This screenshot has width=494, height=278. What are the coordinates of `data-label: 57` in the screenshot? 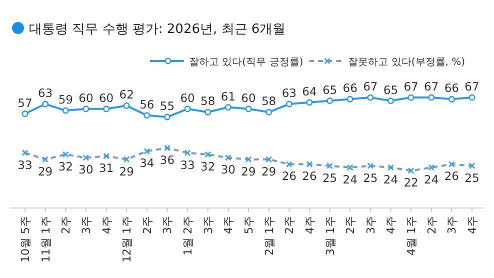 It's located at (25, 103).